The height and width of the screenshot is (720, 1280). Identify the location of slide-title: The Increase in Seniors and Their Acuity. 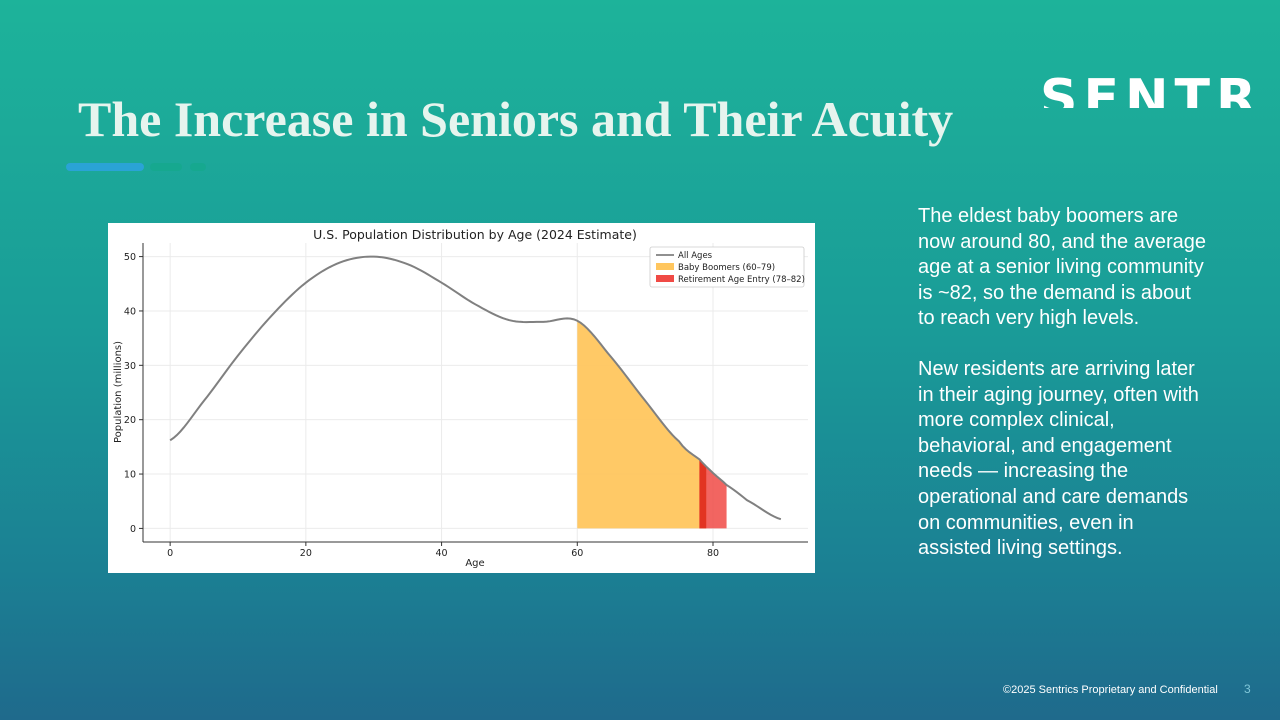
(516, 119).